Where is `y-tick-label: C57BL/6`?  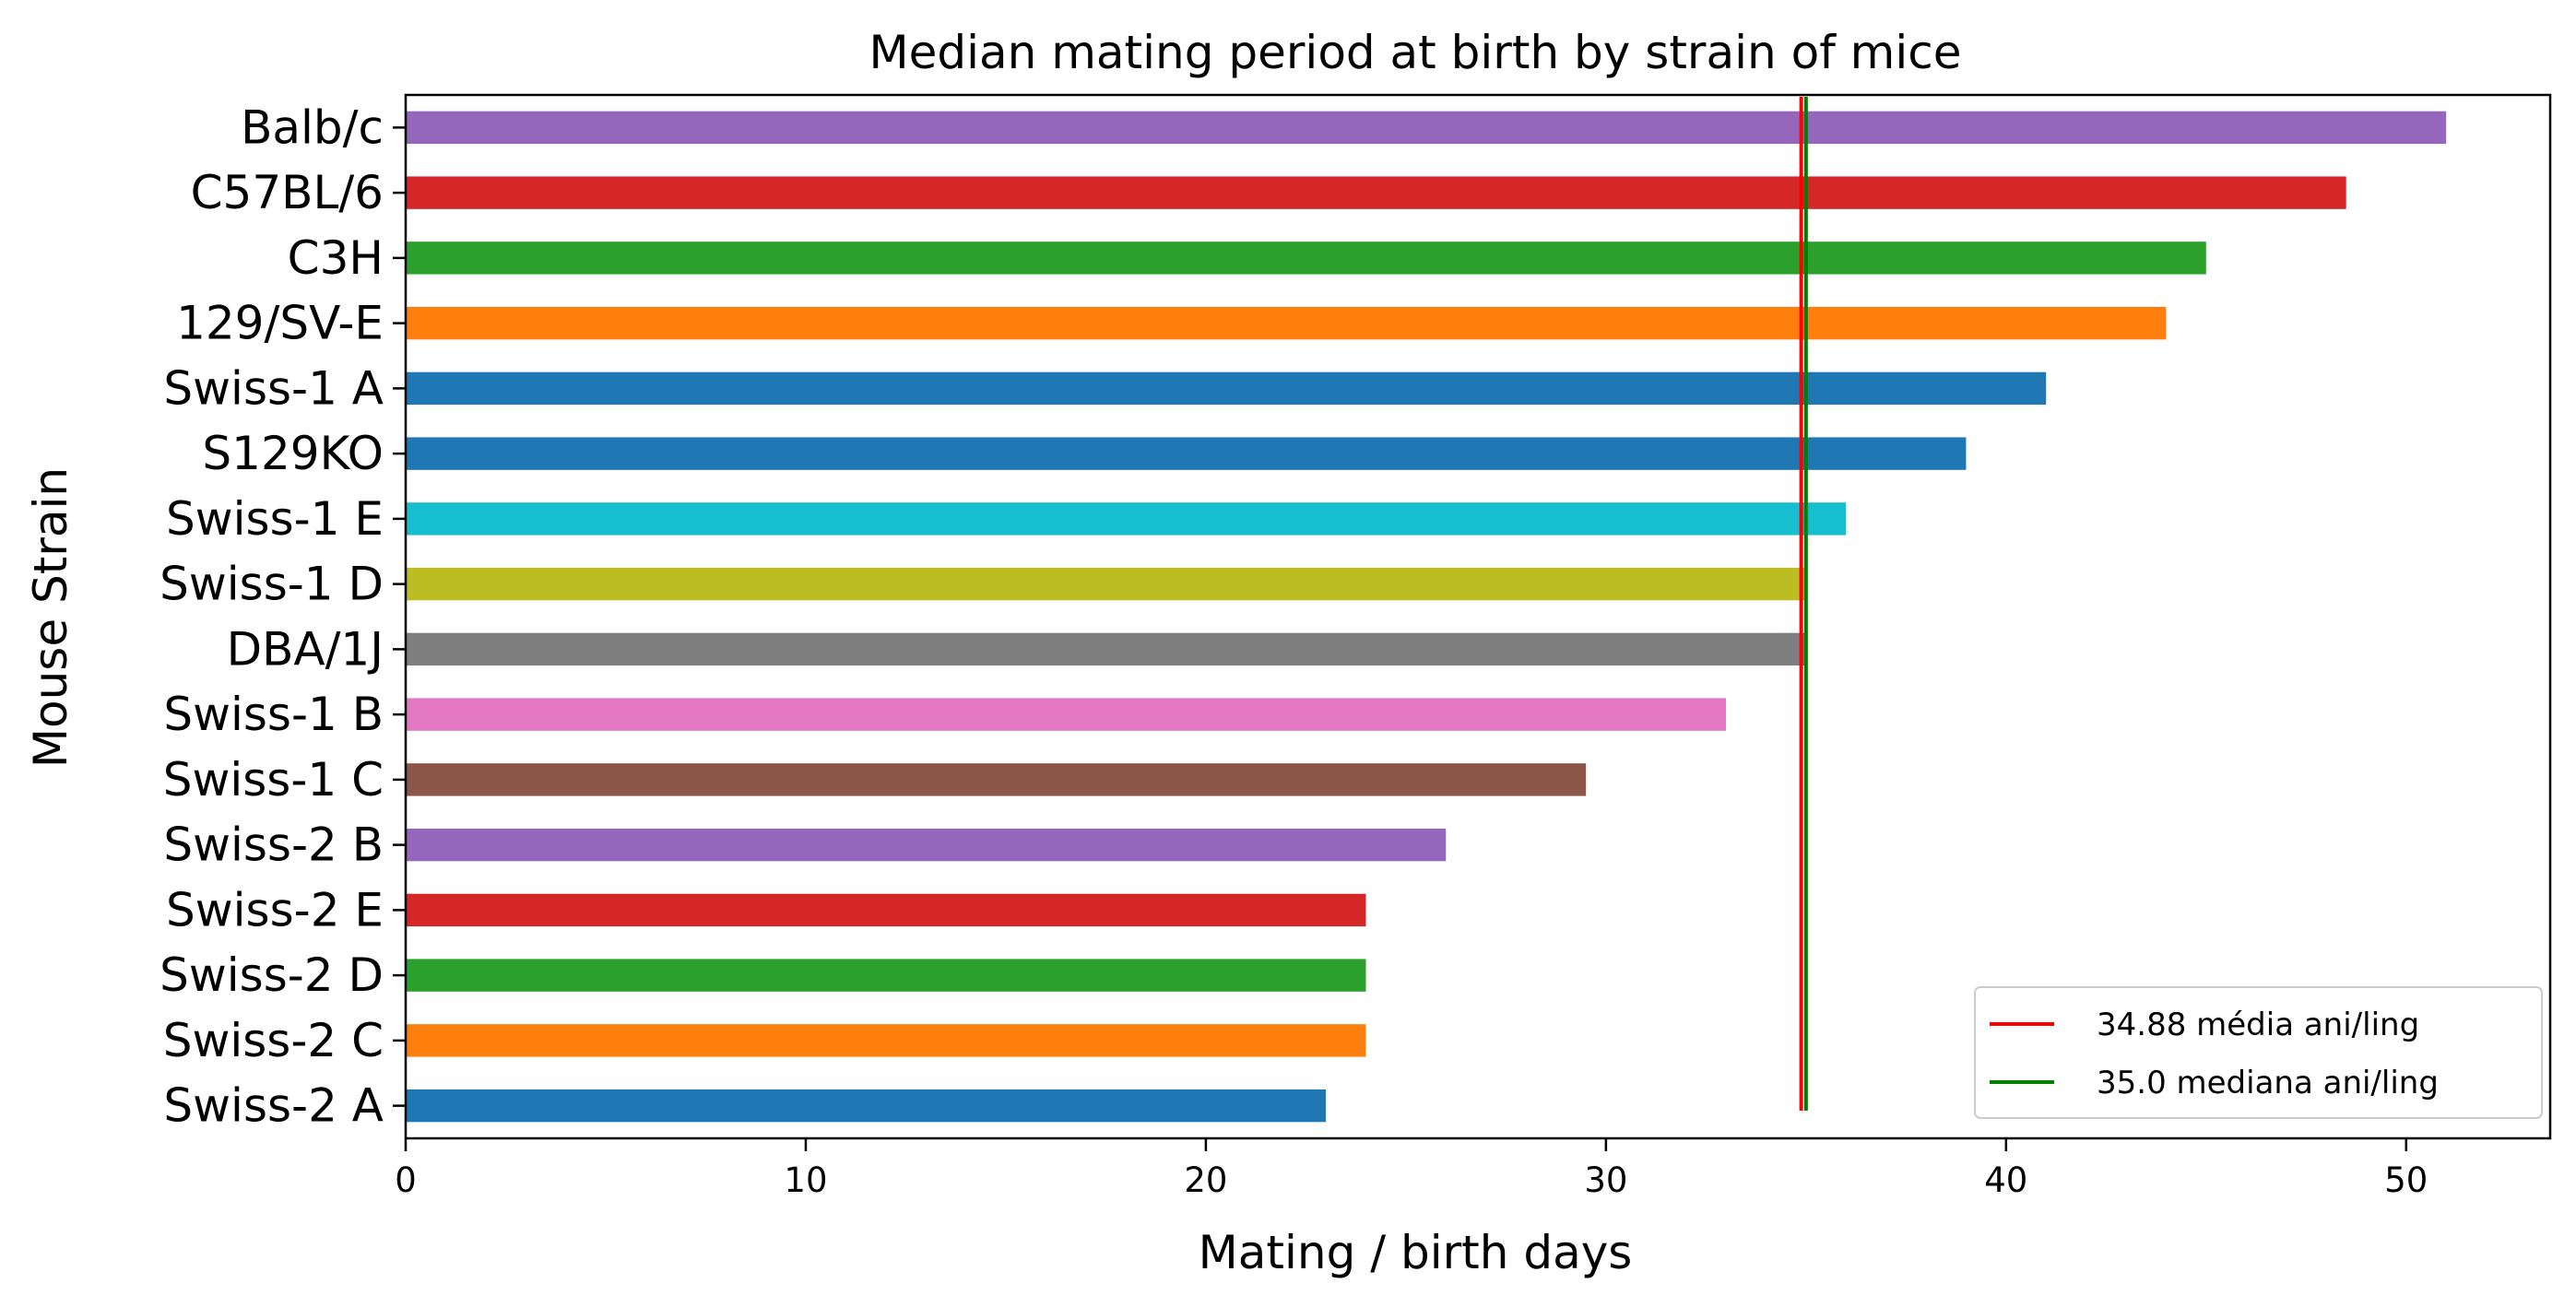 y-tick-label: C57BL/6 is located at coordinates (287, 193).